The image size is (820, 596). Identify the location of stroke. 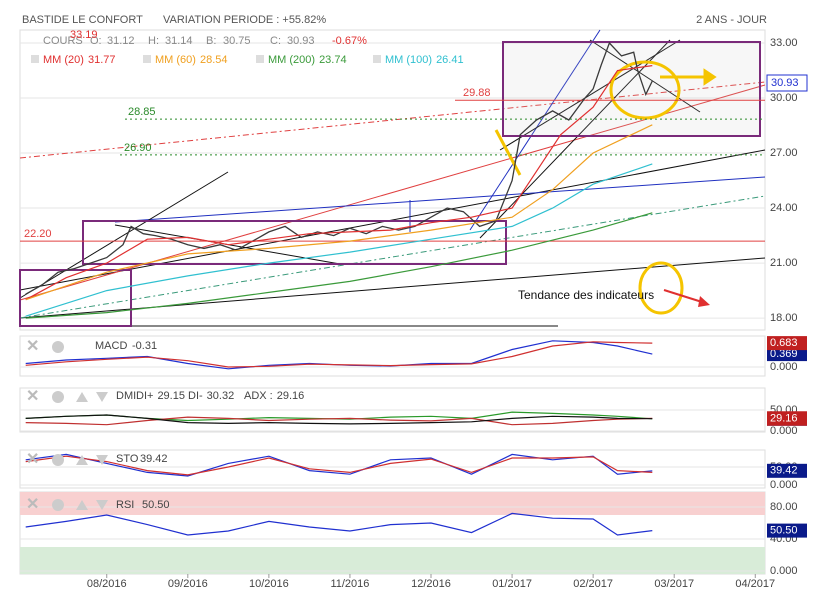
(508, 152).